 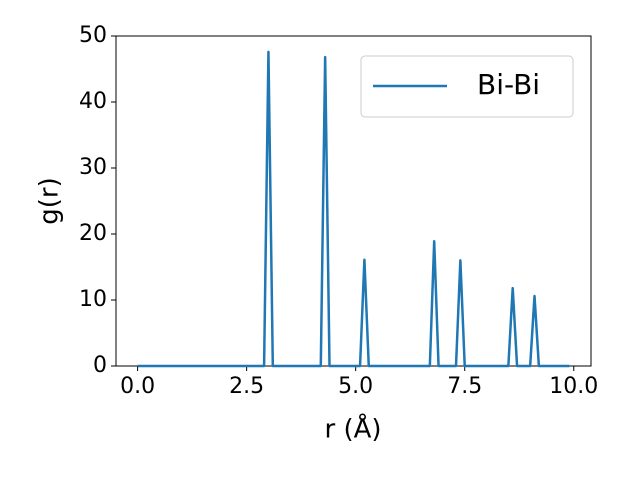 I want to click on y-axis-label: g(r), so click(x=50, y=200).